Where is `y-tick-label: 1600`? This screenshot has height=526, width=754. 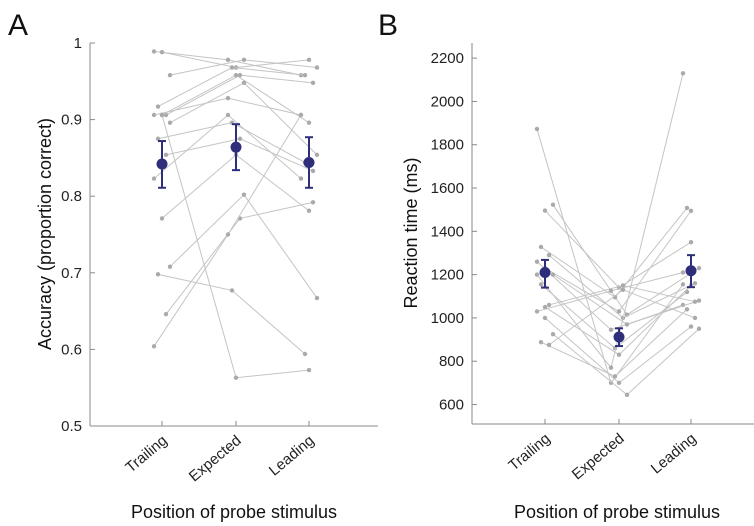 y-tick-label: 1600 is located at coordinates (447, 188).